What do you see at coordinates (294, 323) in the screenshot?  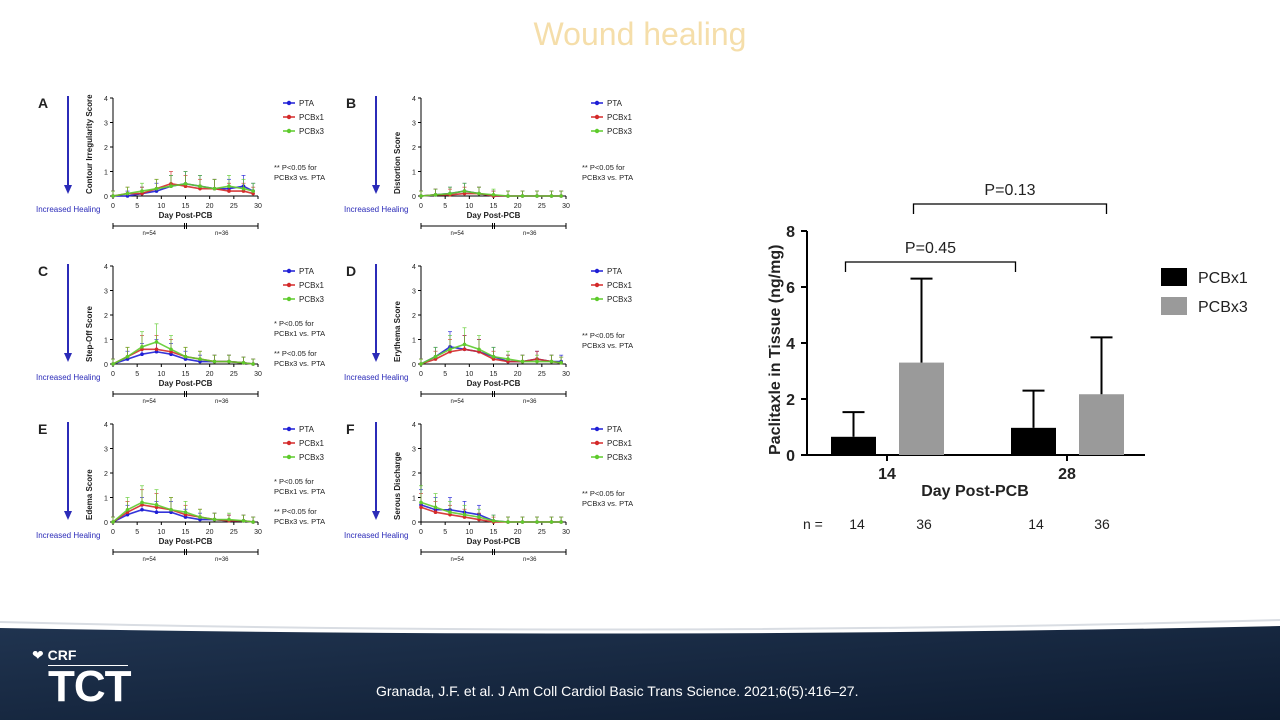 I see `significance-note: * P<0.05 for` at bounding box center [294, 323].